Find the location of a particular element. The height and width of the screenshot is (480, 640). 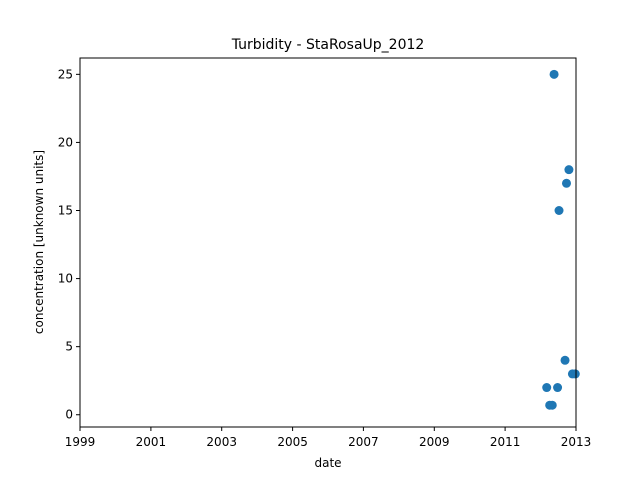

x-axis-label: date is located at coordinates (327, 463).